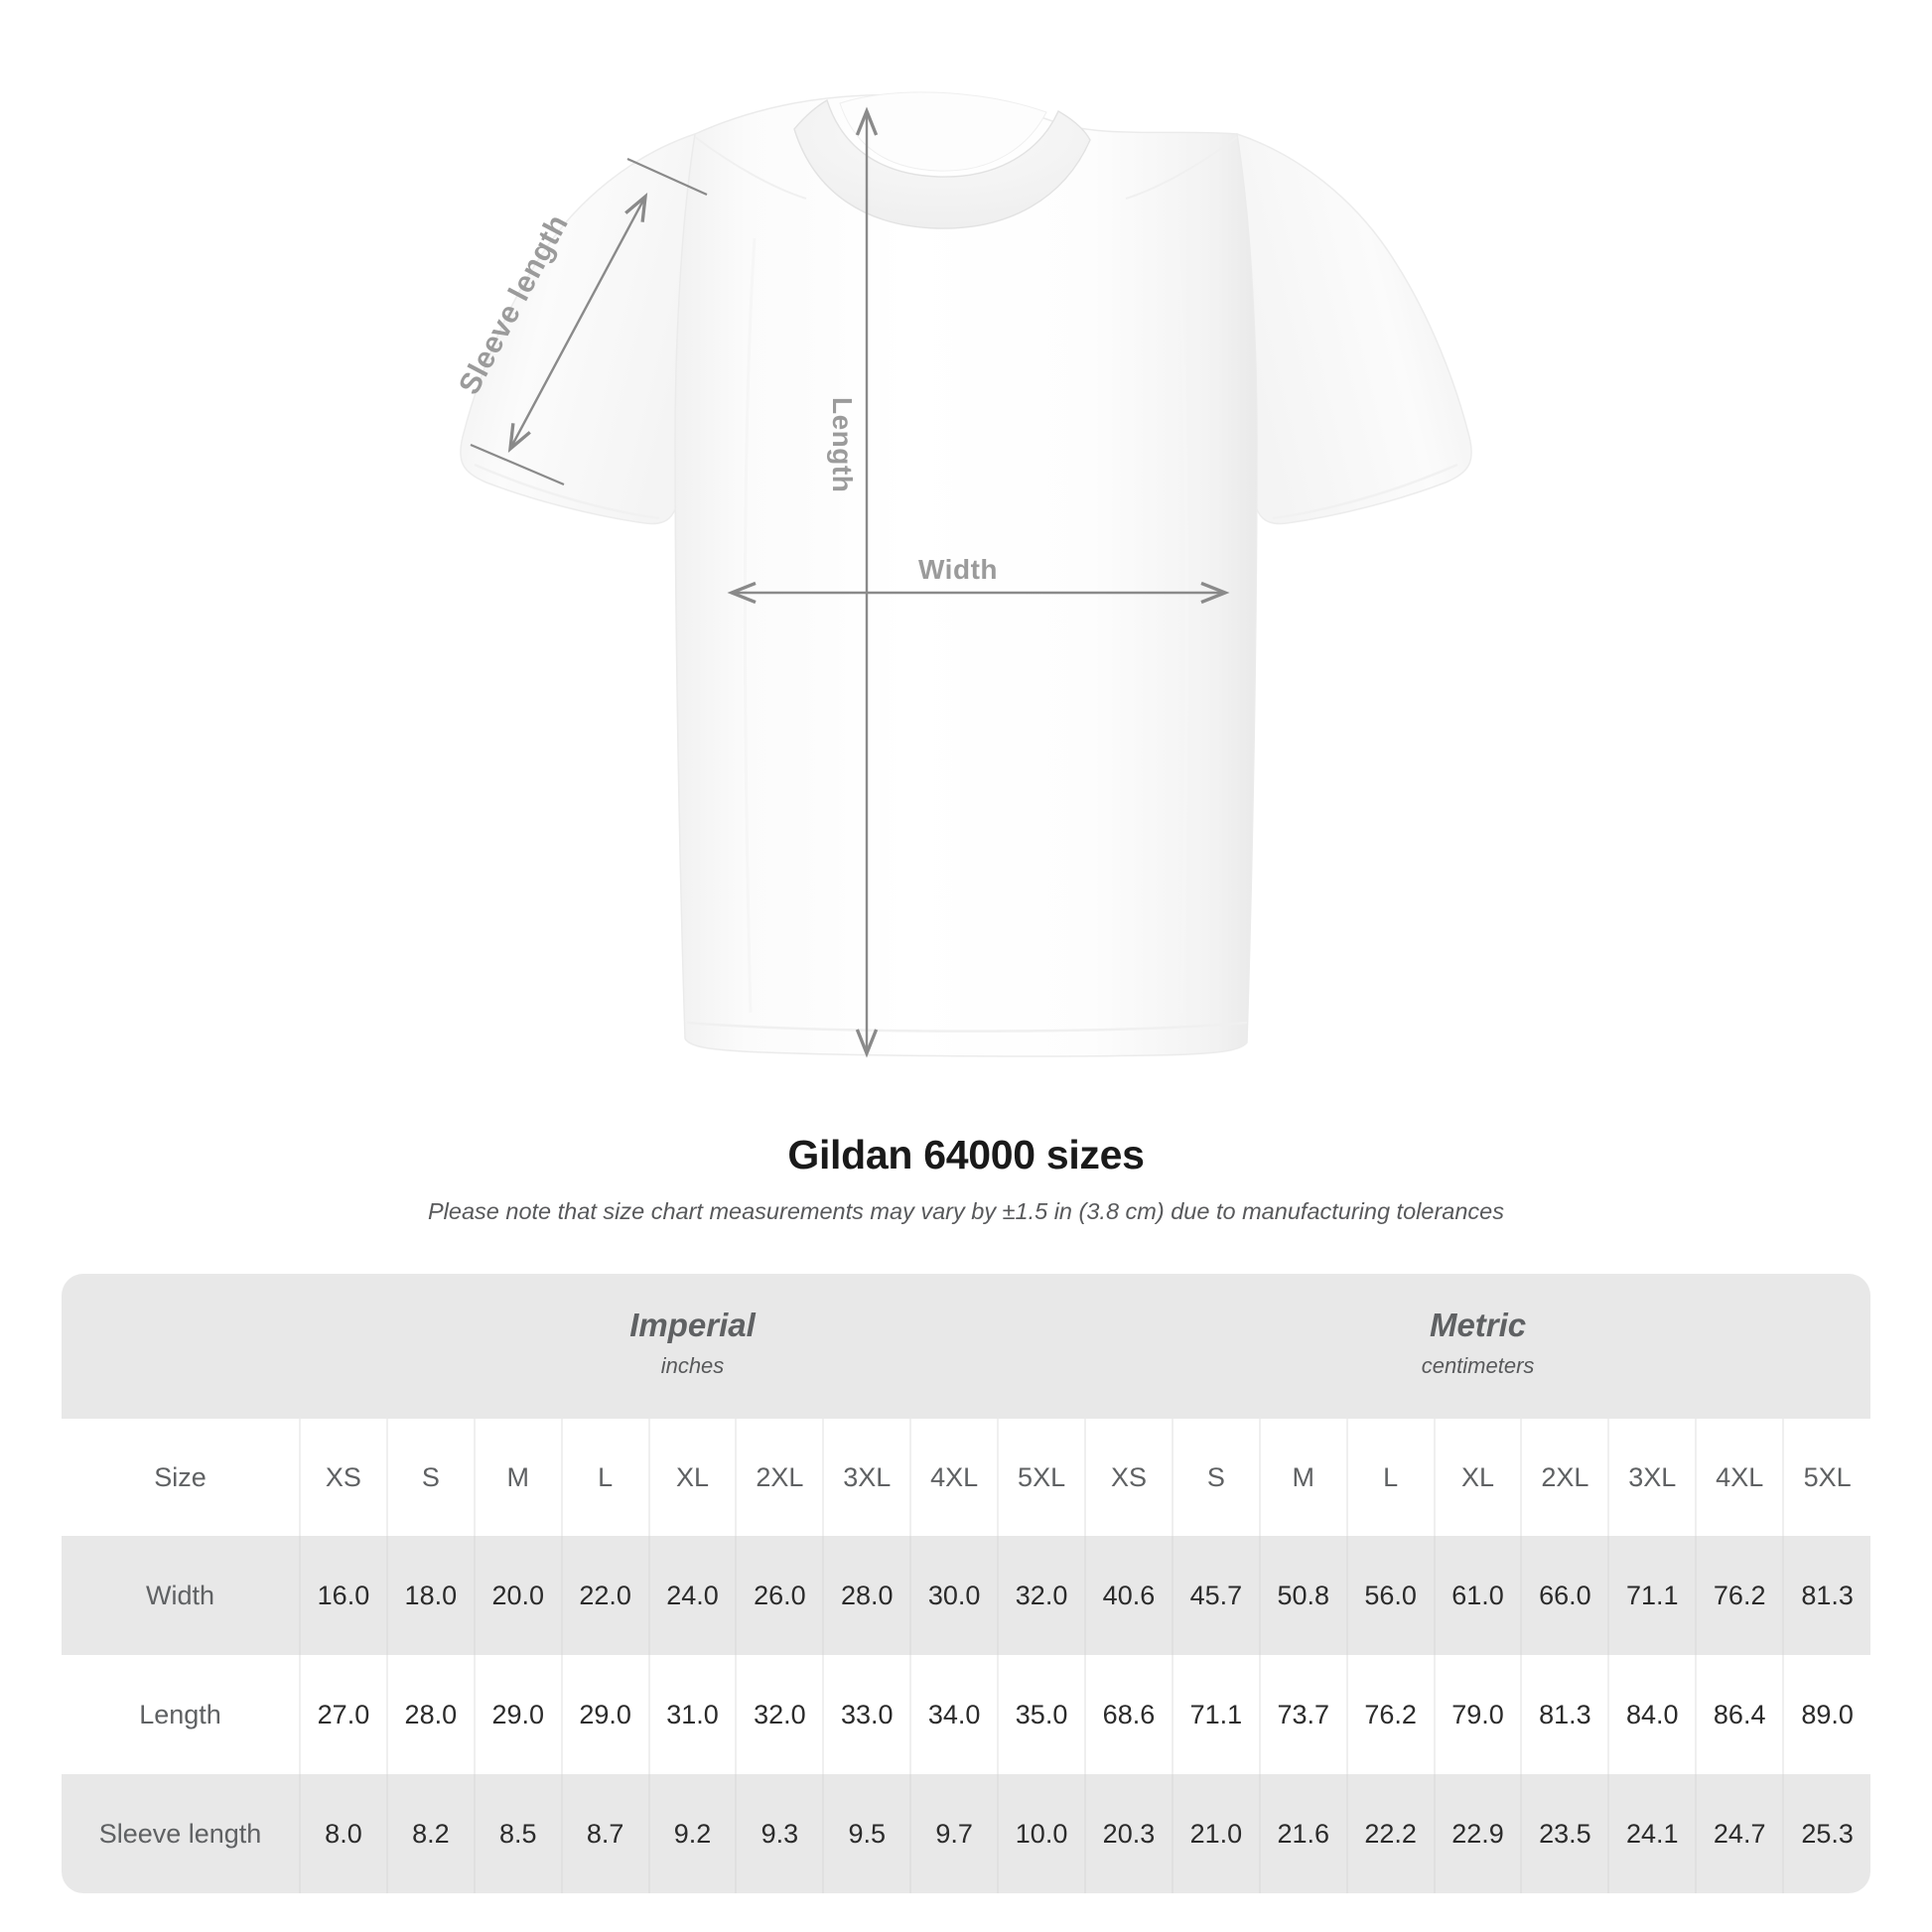  I want to click on table-cell: 9.5, so click(866, 1833).